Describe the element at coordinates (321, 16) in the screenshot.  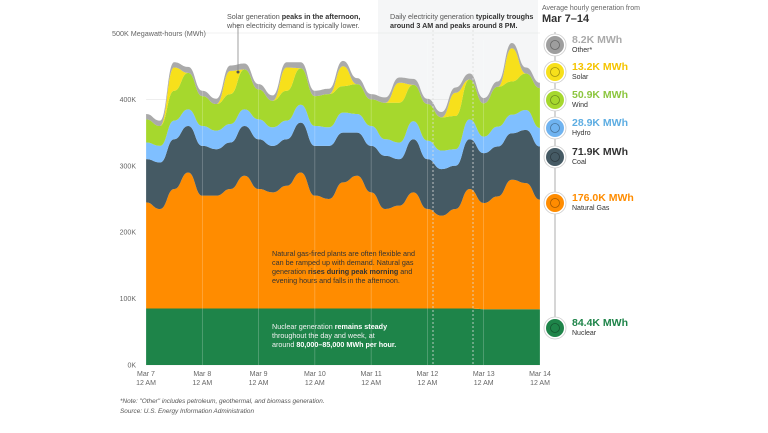
I see `solar-annotation-bold: peaks in the afternoon,` at that location.